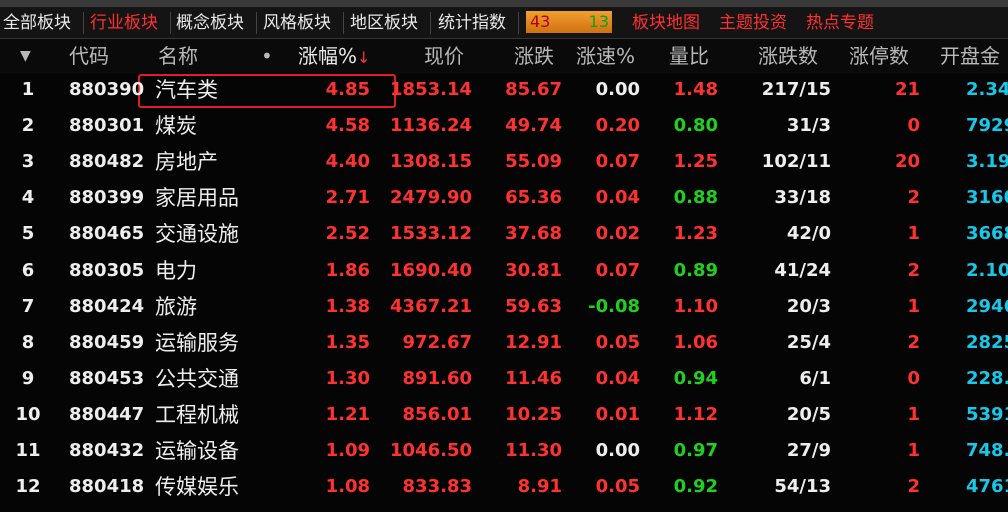 The height and width of the screenshot is (512, 1008). Describe the element at coordinates (808, 342) in the screenshot. I see `table-cell: 25/4` at that location.